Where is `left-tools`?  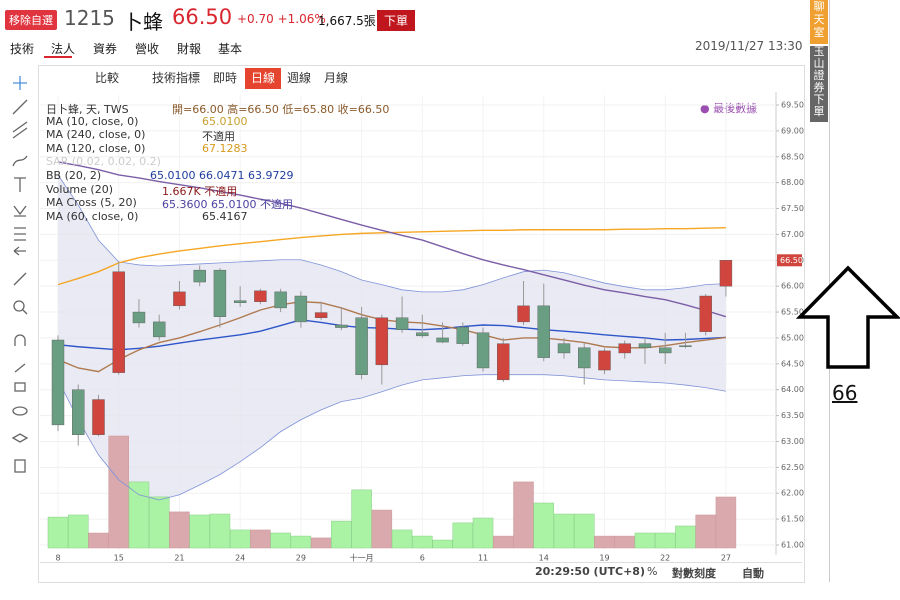 left-tools is located at coordinates (20, 274).